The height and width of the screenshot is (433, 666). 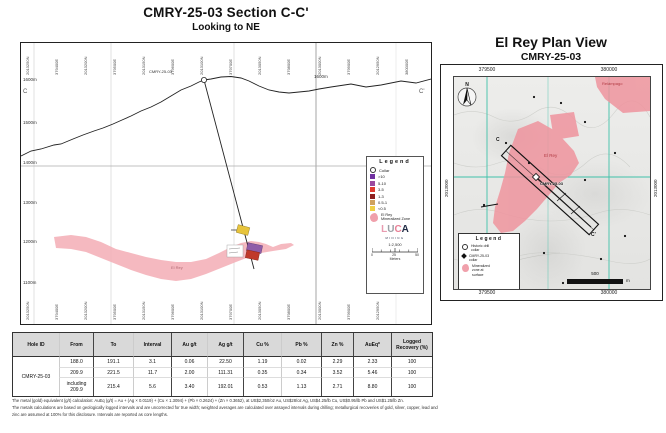 What do you see at coordinates (554, 190) in the screenshot?
I see `drill-collar-dots` at bounding box center [554, 190].